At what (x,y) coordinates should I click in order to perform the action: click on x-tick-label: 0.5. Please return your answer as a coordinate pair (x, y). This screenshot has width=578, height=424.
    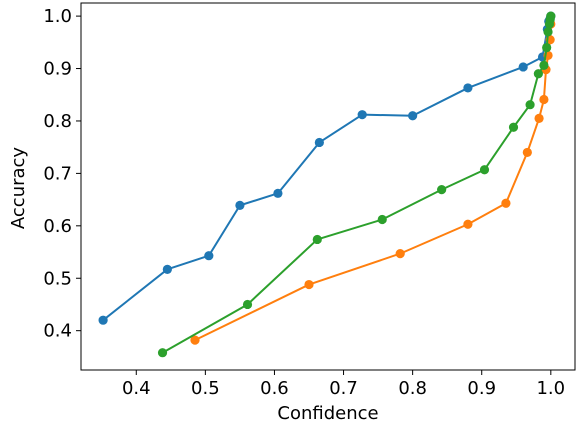
    Looking at the image, I should click on (205, 388).